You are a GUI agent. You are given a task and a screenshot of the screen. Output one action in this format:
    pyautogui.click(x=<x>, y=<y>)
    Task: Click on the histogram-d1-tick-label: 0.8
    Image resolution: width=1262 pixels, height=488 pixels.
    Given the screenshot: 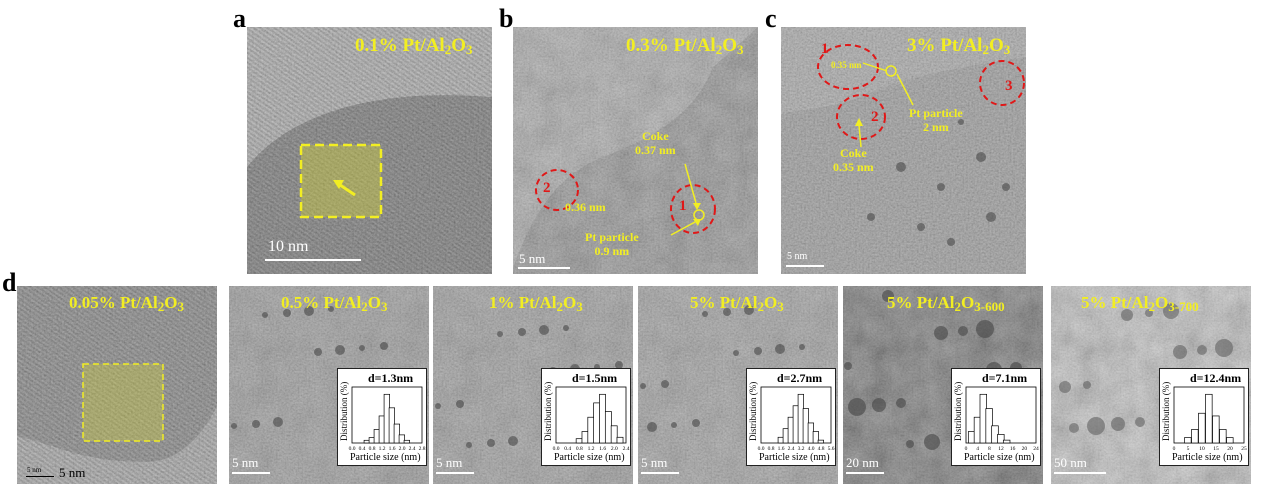 What is the action you would take?
    pyautogui.click(x=372, y=449)
    